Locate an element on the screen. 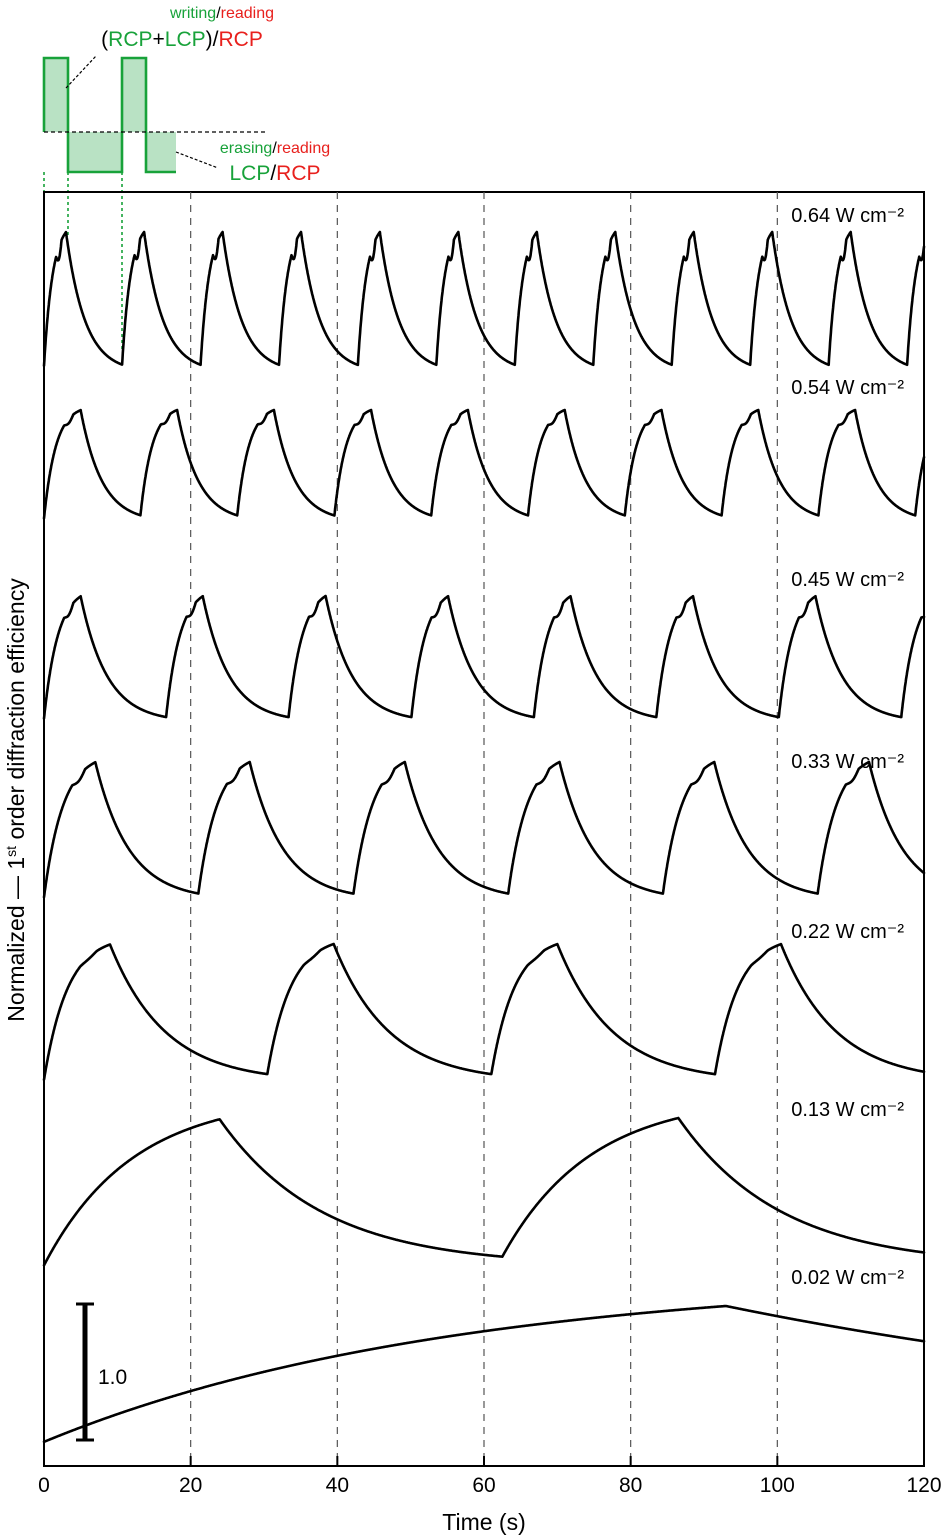 The width and height of the screenshot is (950, 1536). x-tick-label: 40 is located at coordinates (337, 1485).